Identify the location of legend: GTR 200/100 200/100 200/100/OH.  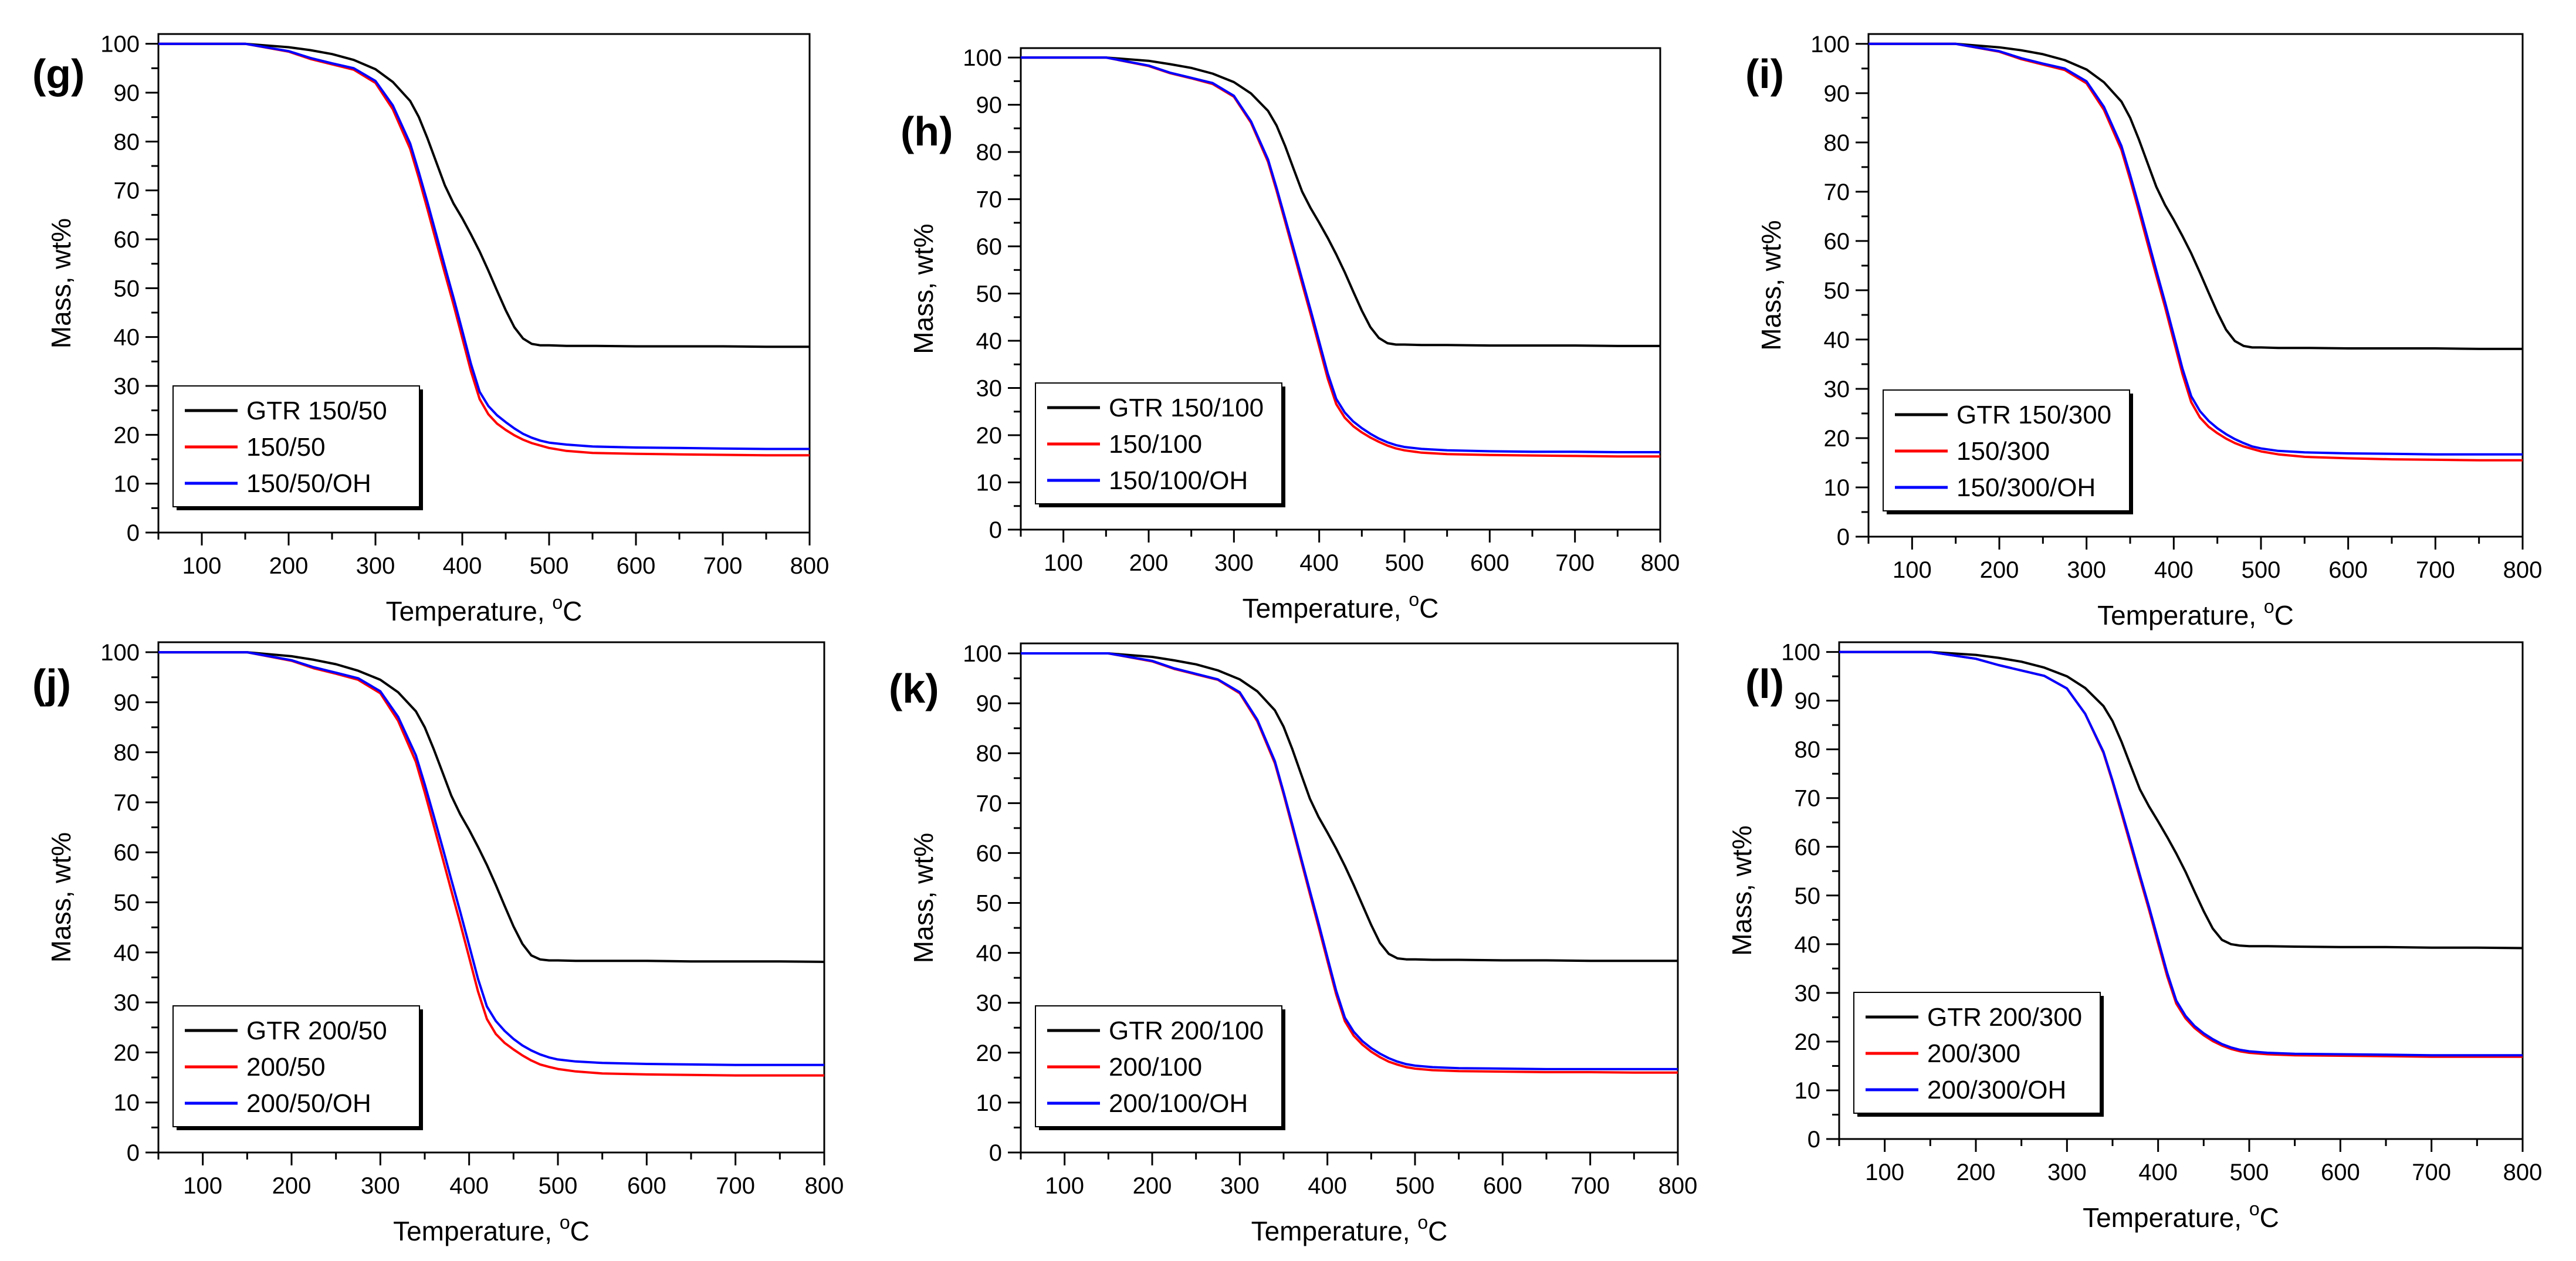
(1160, 1067).